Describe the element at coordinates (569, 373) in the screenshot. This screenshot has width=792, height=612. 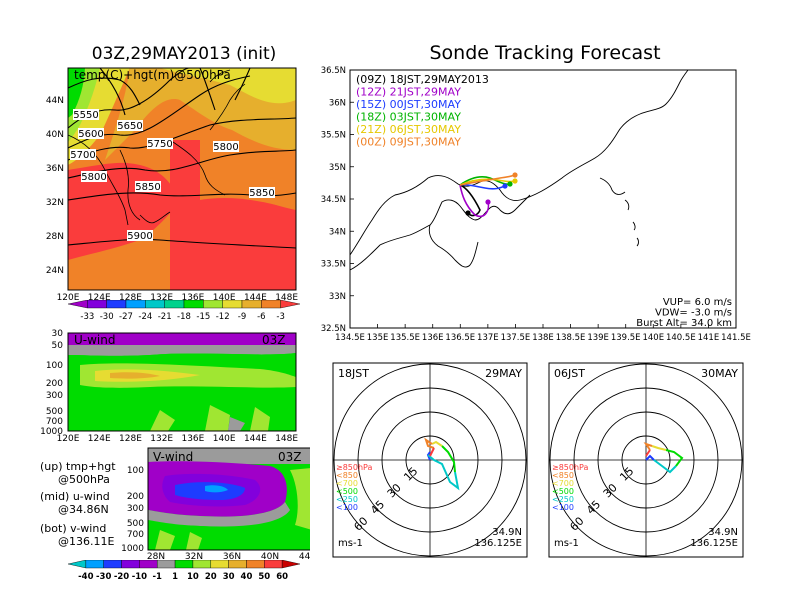
I see `hodograph-time: 06JST` at that location.